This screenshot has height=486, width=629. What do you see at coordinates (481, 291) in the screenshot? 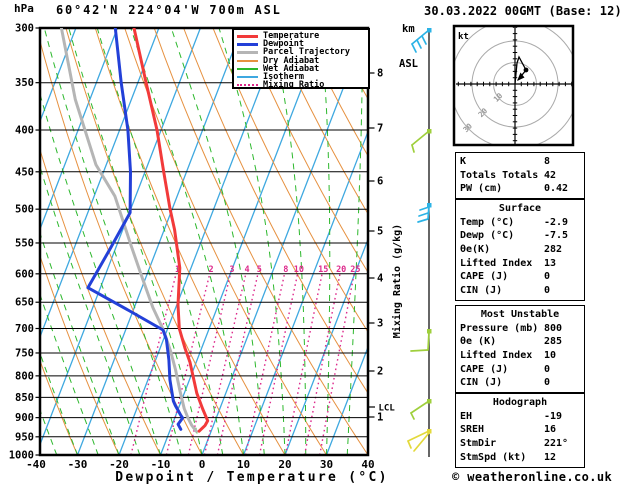
I see `panel-row-label: CIN (J)` at bounding box center [481, 291].